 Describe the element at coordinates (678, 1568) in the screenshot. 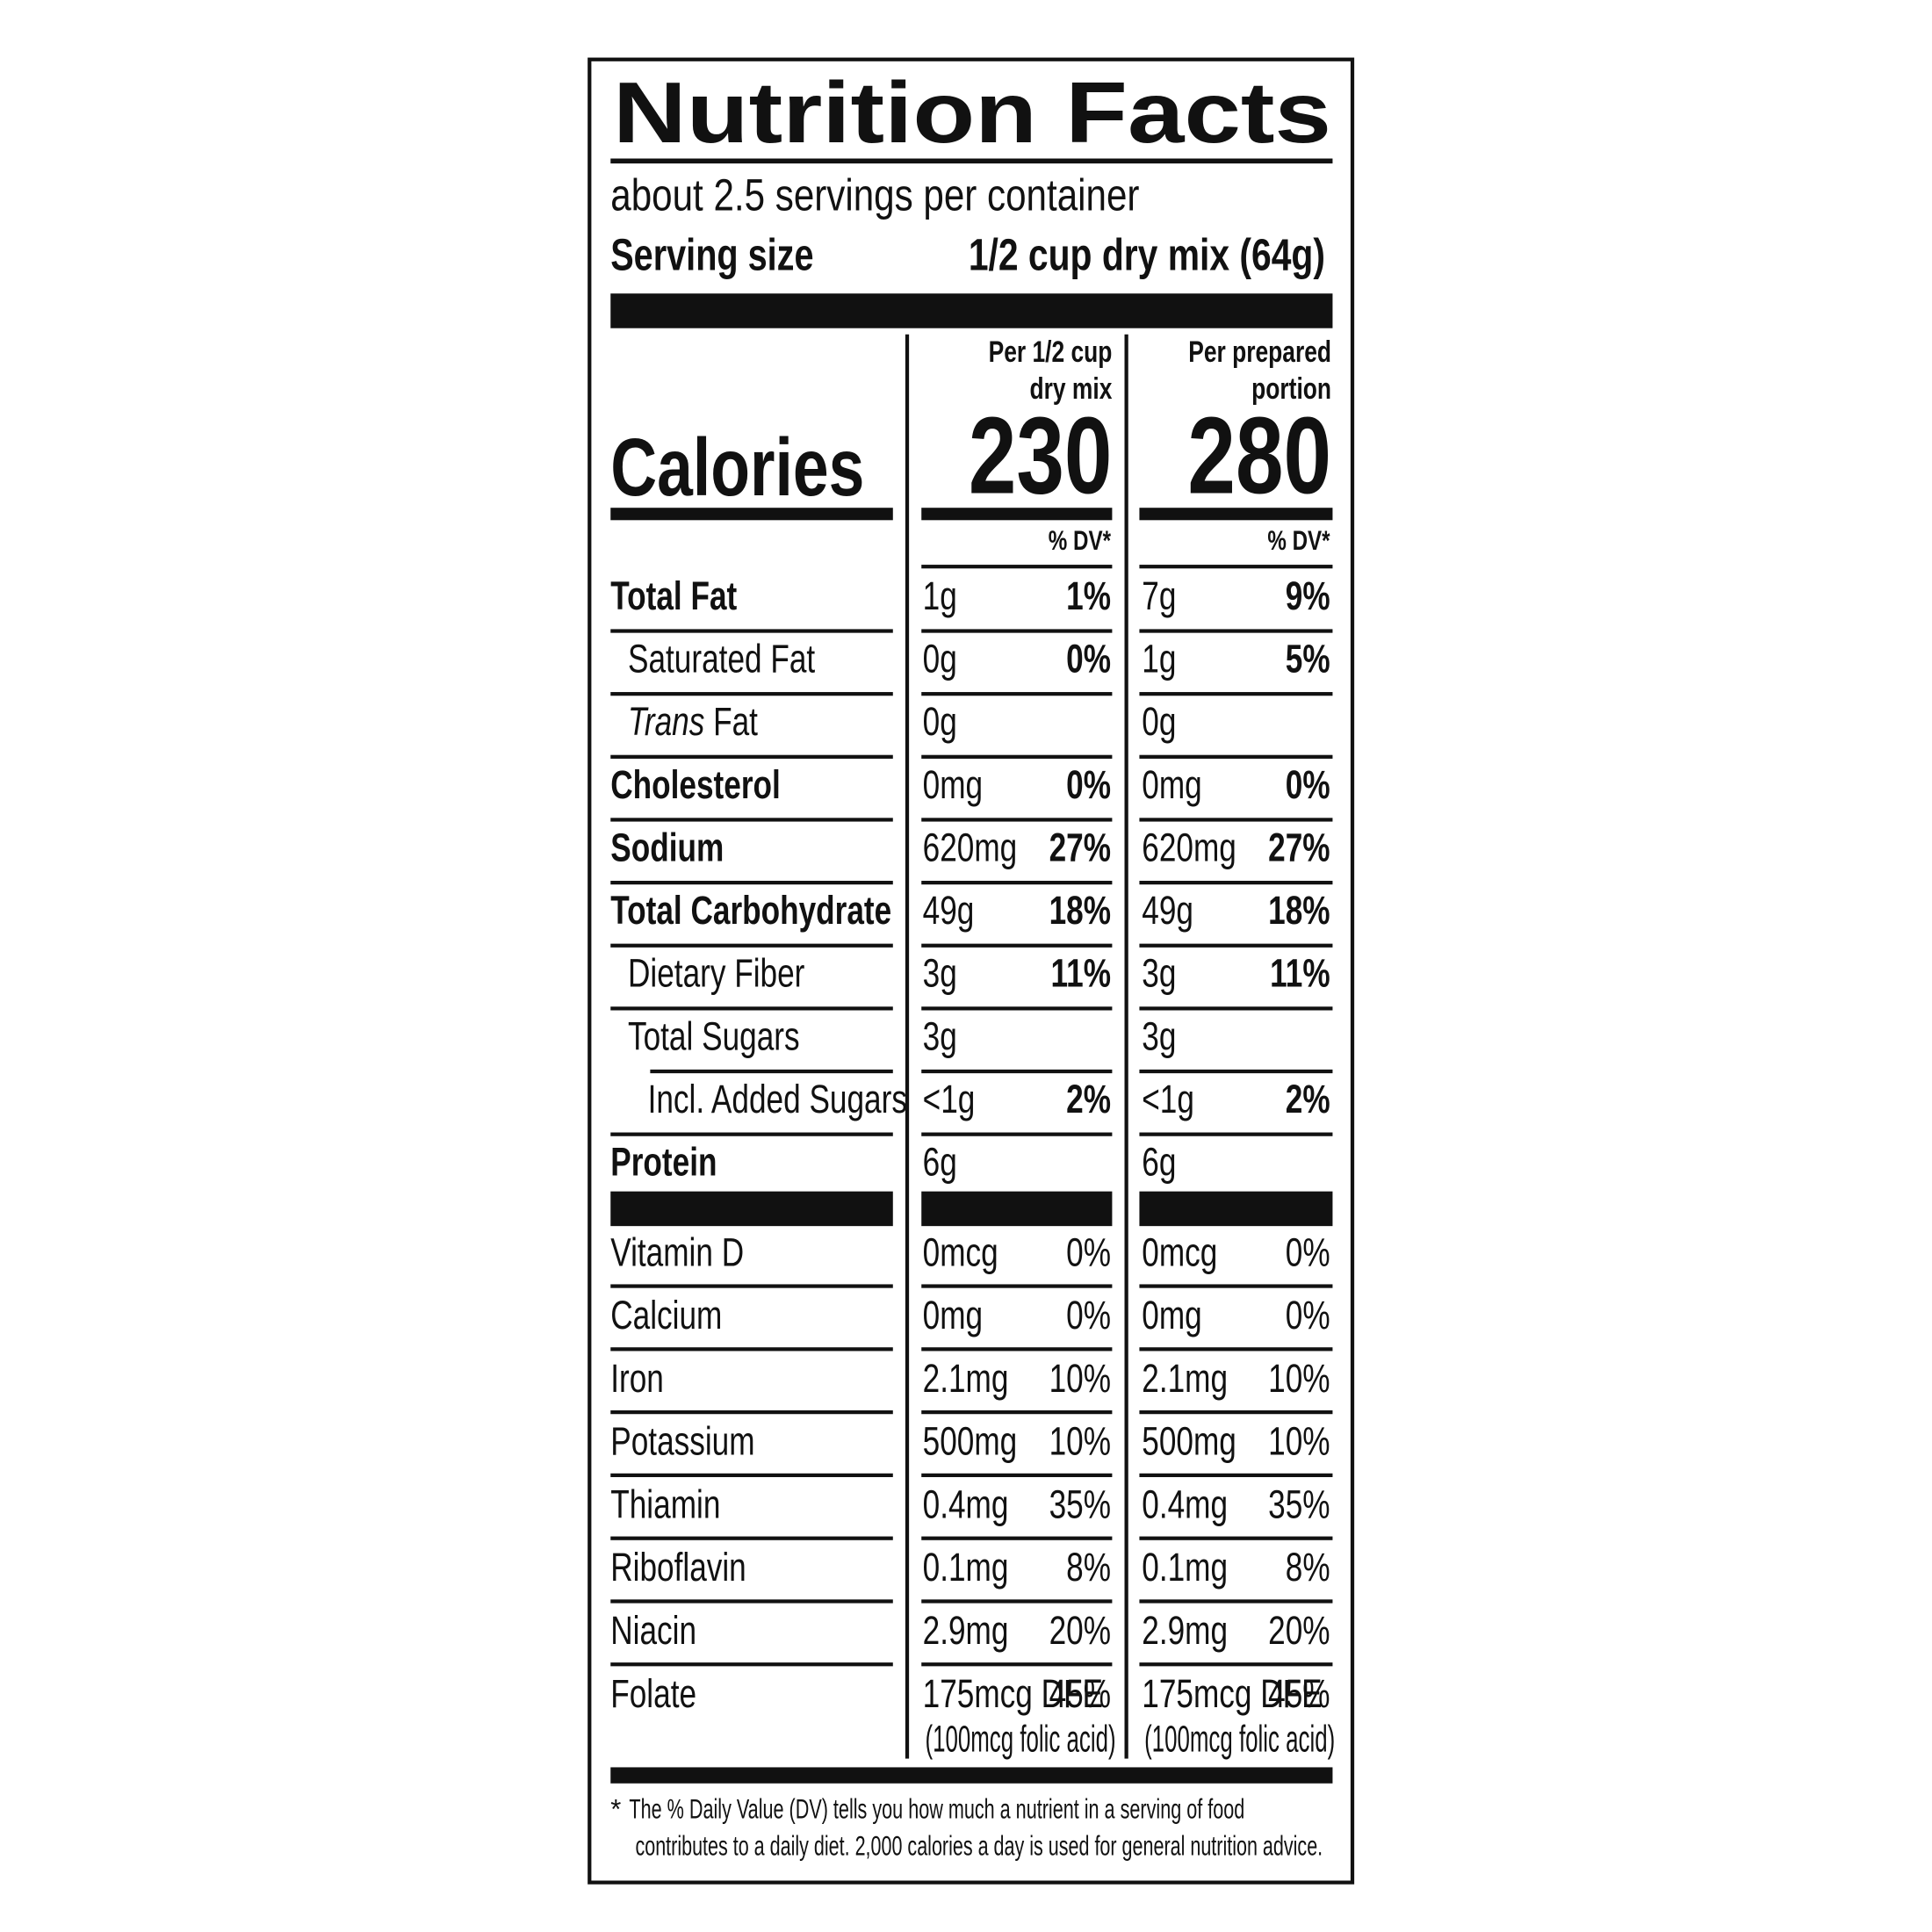

I see `vitamin-name: Riboflavin` at that location.